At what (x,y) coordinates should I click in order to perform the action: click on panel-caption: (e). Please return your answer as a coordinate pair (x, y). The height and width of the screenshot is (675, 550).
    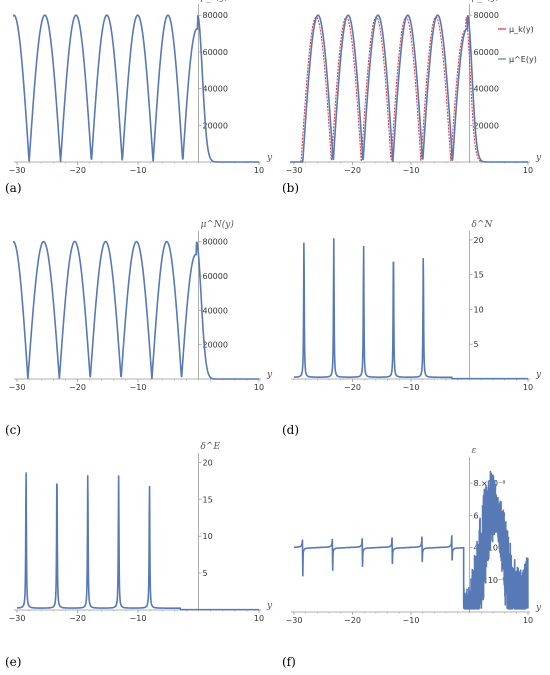
    Looking at the image, I should click on (13, 662).